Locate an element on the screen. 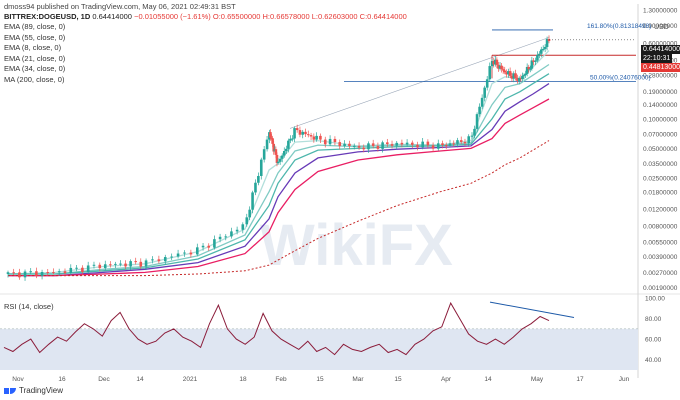  rsi-tick-label: 40.00 is located at coordinates (653, 360).